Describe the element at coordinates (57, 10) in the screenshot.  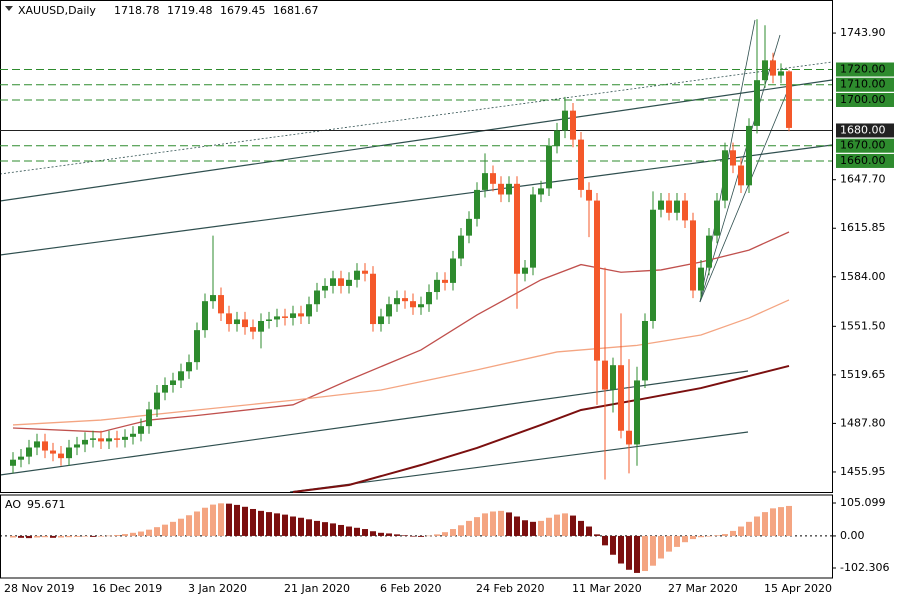
I see `chart-title: XAUUSD,Daily` at that location.